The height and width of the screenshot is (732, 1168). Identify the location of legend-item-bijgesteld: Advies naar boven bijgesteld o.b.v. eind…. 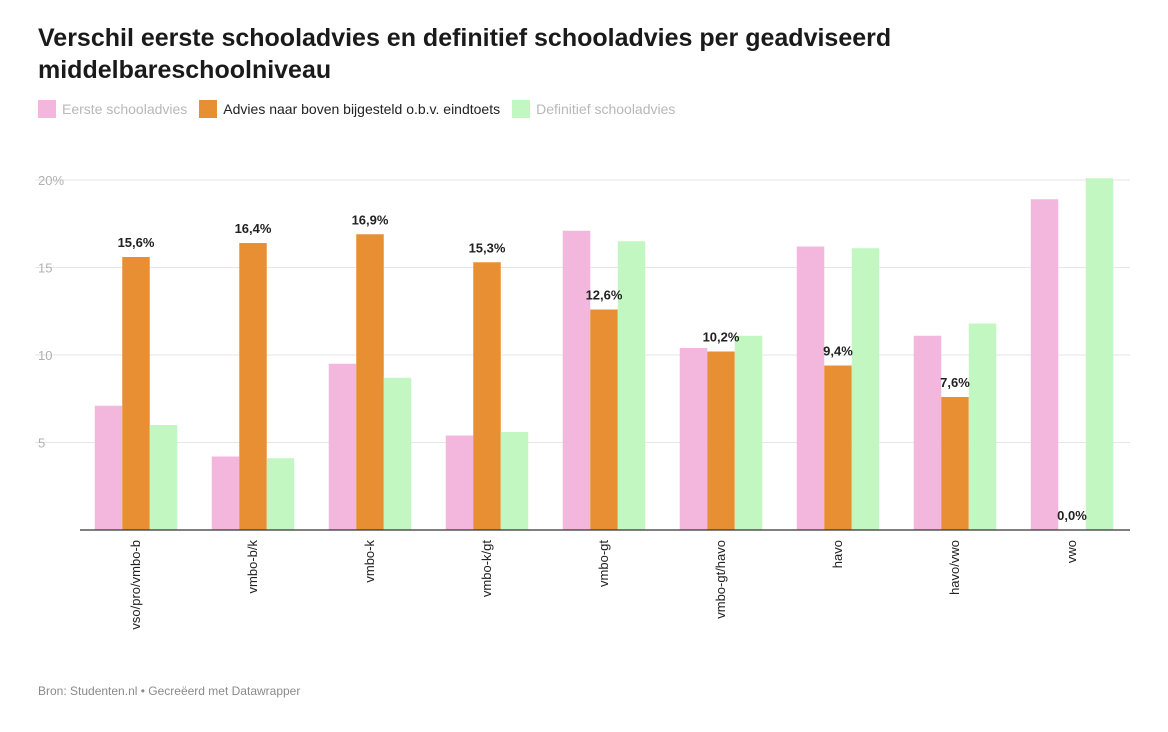
(349, 109).